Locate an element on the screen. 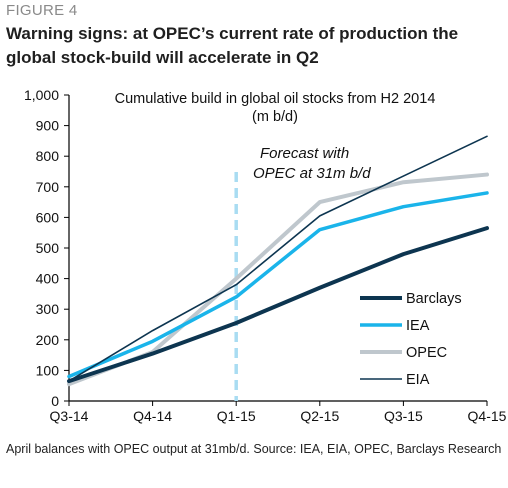 Image resolution: width=508 pixels, height=488 pixels. y-tick-label: 100 is located at coordinates (48, 370).